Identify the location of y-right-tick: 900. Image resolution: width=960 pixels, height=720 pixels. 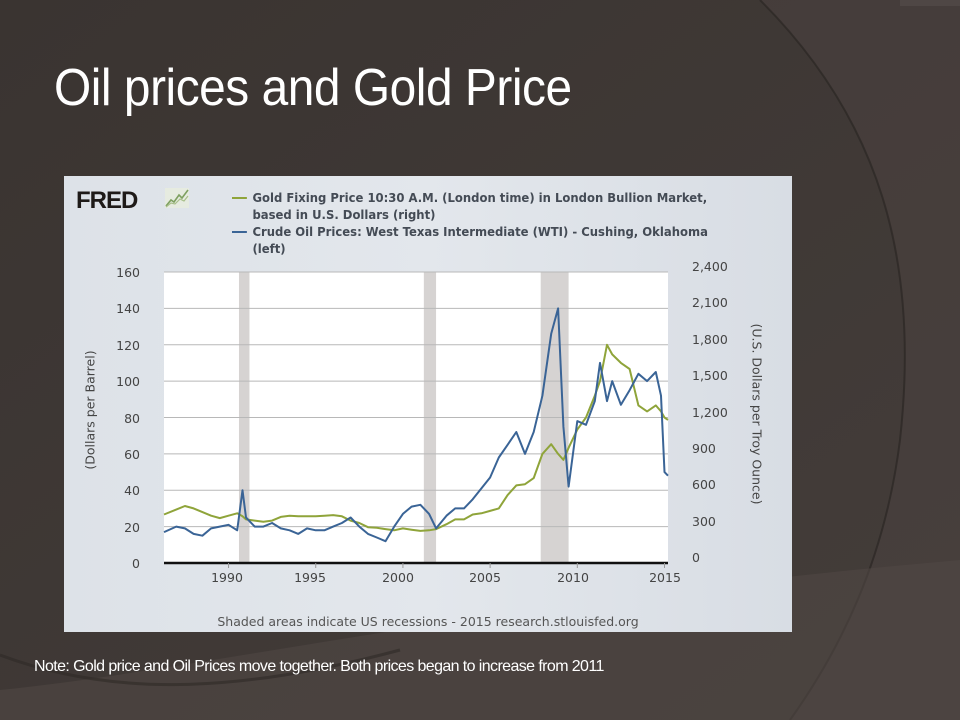
(704, 448).